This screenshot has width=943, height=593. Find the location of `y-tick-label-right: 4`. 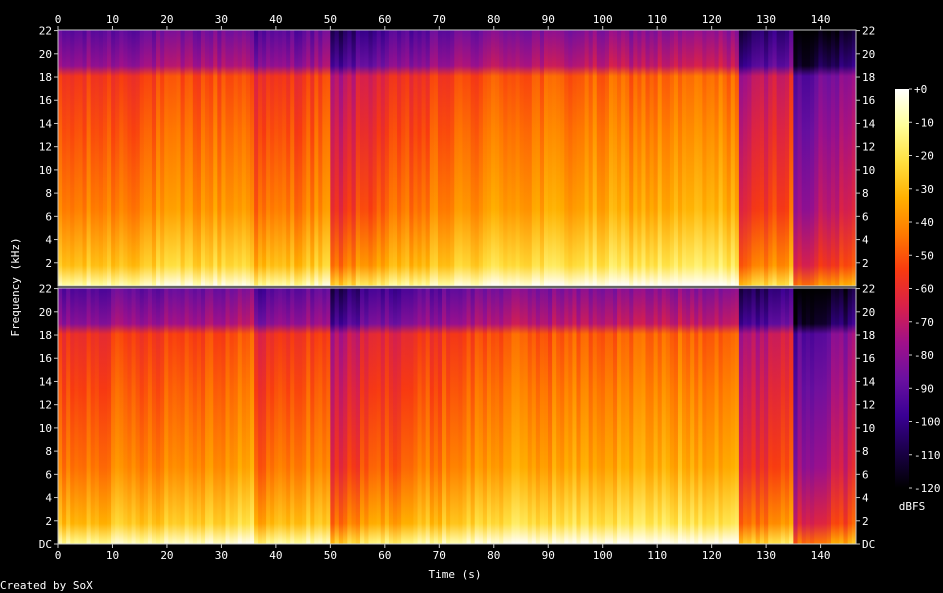

y-tick-label-right: 4 is located at coordinates (865, 240).